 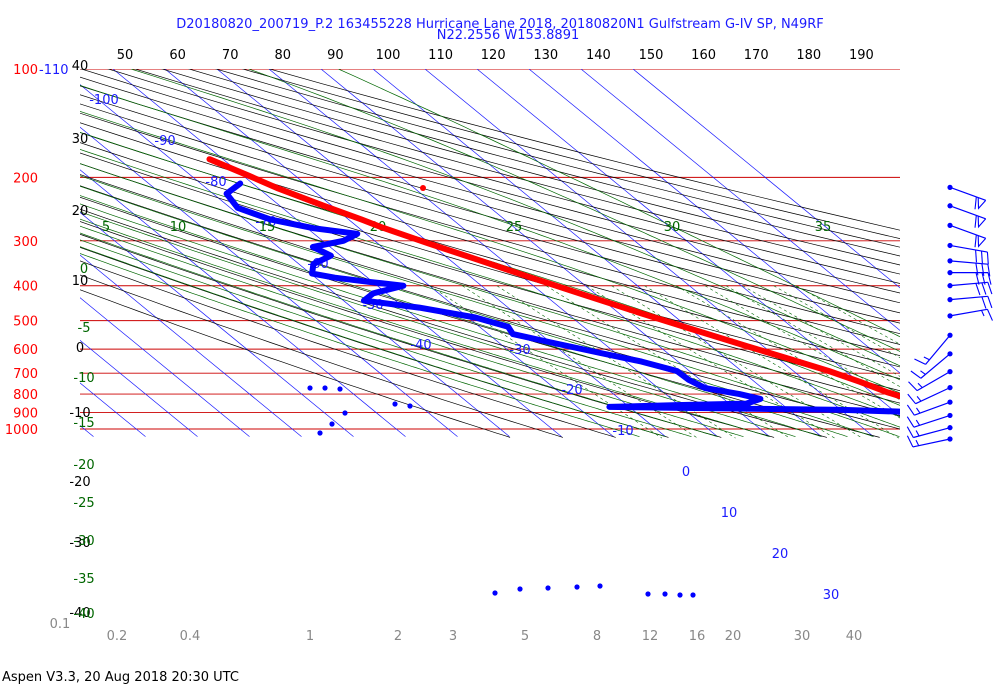 I want to click on temperature-left-label: -10, so click(x=79, y=413).